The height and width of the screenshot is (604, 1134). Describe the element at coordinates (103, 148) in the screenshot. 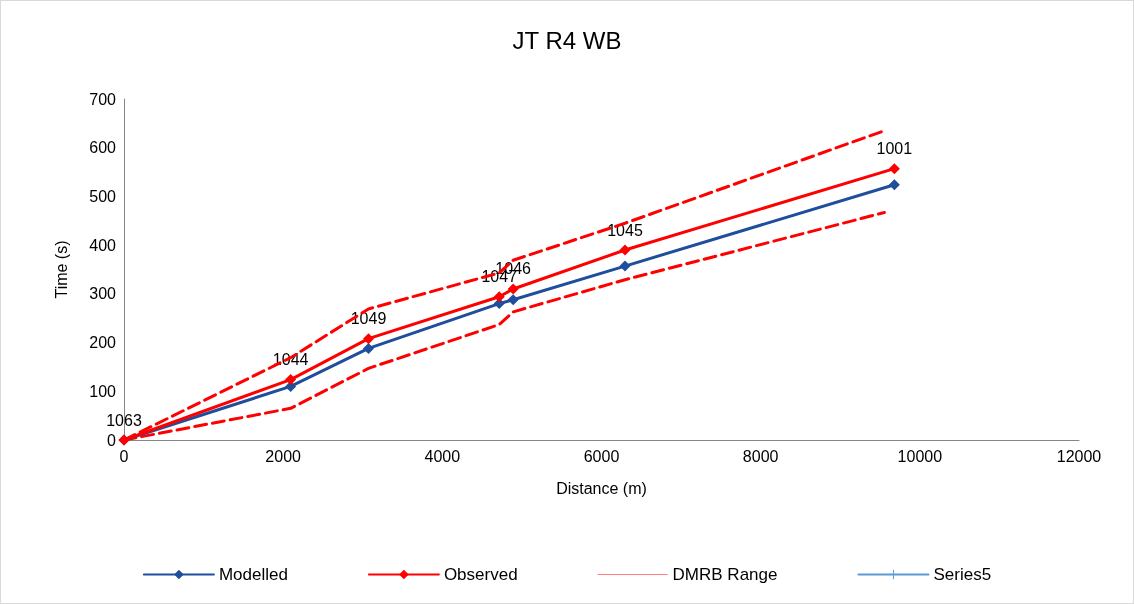

I see `y-tick-label: 600` at that location.